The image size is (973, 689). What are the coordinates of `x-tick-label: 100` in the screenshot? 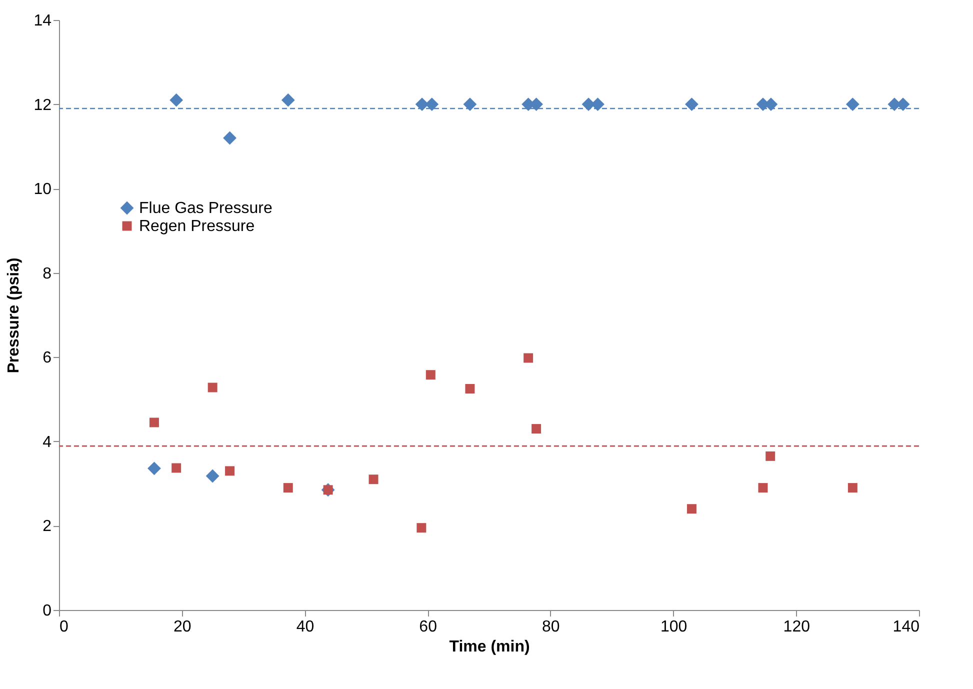 It's located at (674, 627).